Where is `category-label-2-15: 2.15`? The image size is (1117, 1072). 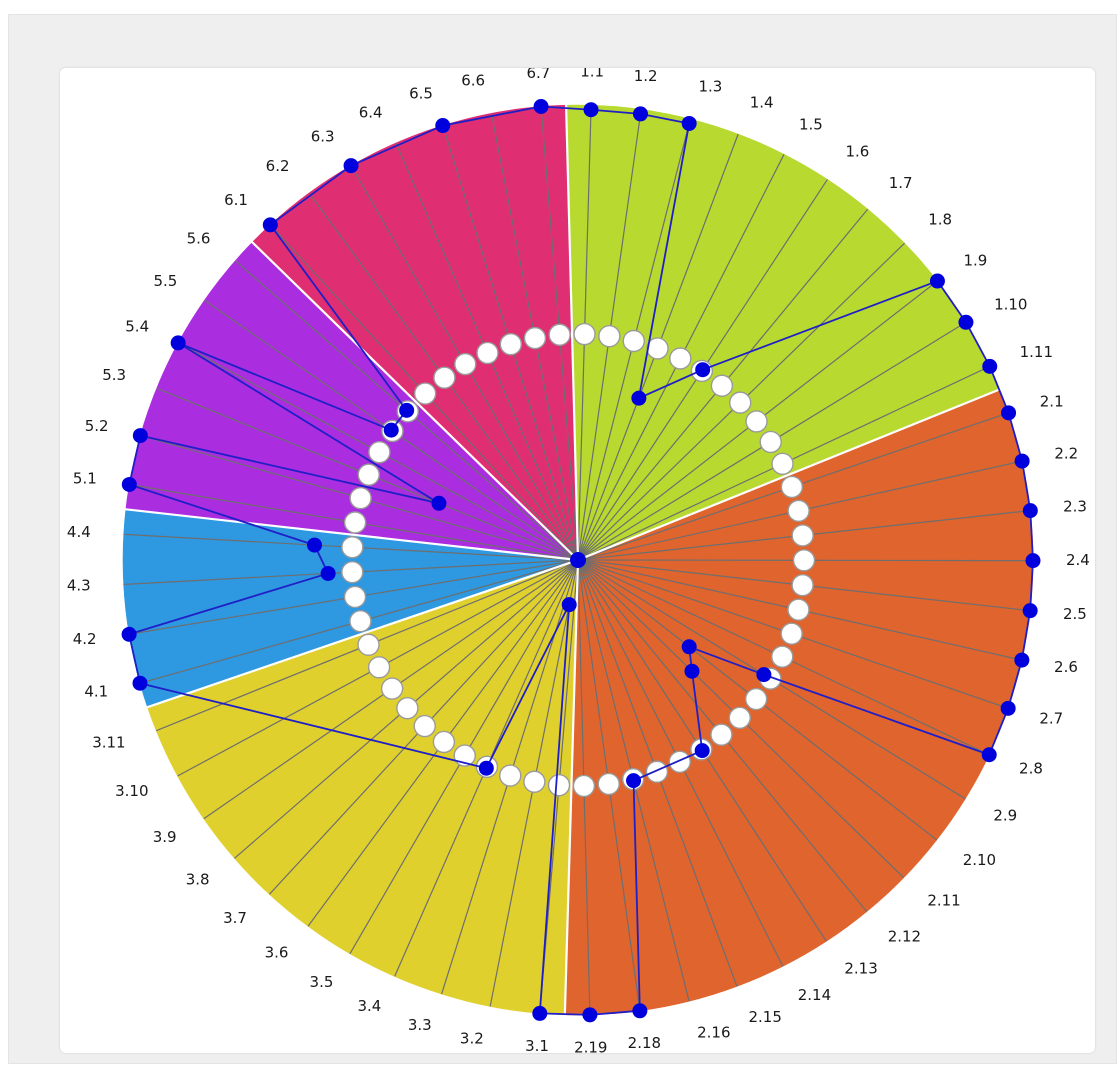 category-label-2-15: 2.15 is located at coordinates (764, 1017).